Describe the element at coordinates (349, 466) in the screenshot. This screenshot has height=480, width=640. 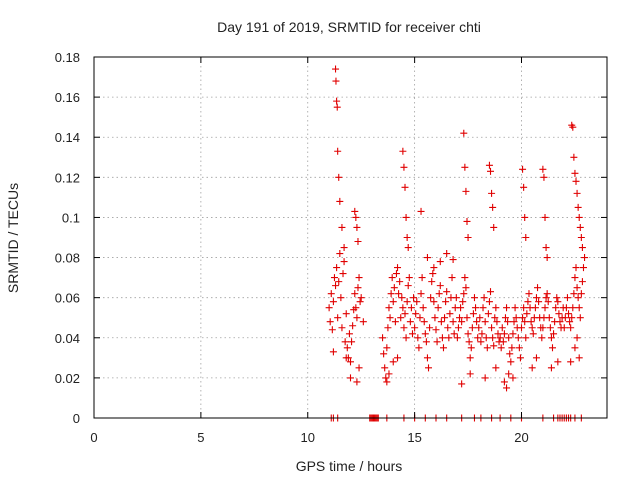
I see `x-axis-label: GPS time / hours` at that location.